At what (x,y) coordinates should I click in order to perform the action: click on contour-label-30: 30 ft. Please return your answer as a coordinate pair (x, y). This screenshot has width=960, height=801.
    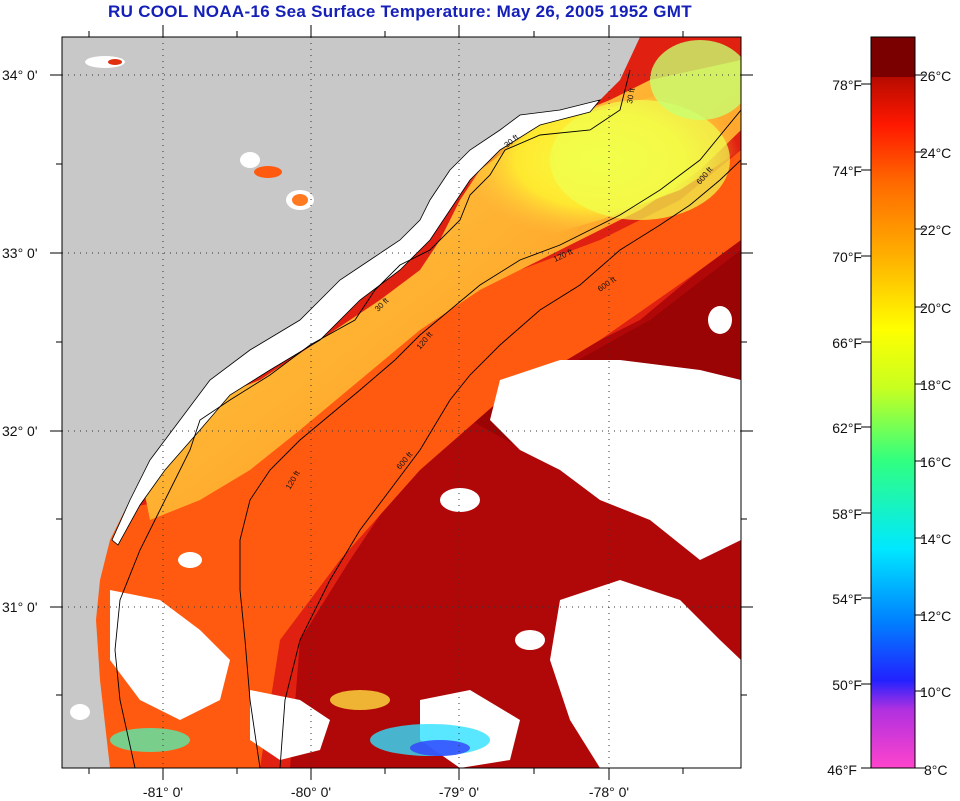
    Looking at the image, I should click on (631, 96).